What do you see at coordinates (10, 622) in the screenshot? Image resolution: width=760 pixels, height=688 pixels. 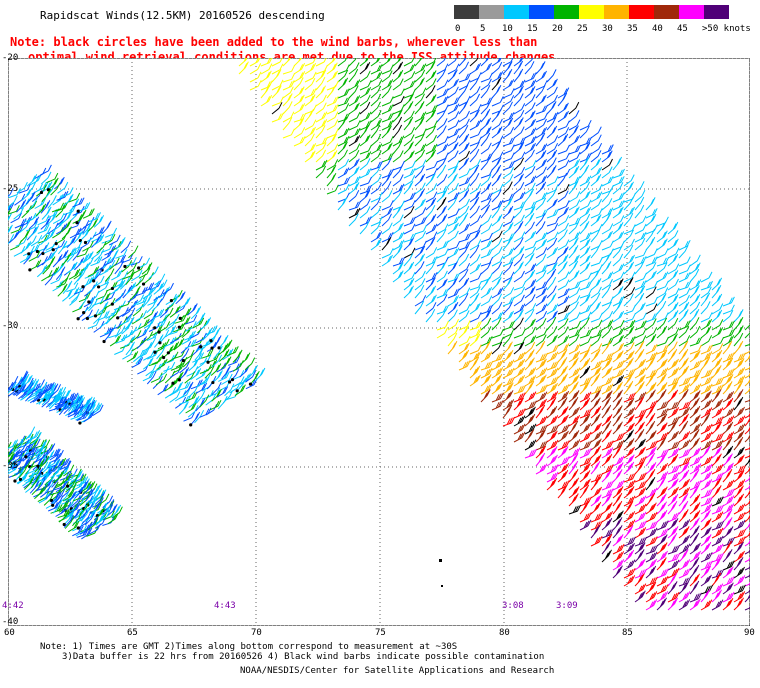 I see `y-tick-minus40: -40` at bounding box center [10, 622].